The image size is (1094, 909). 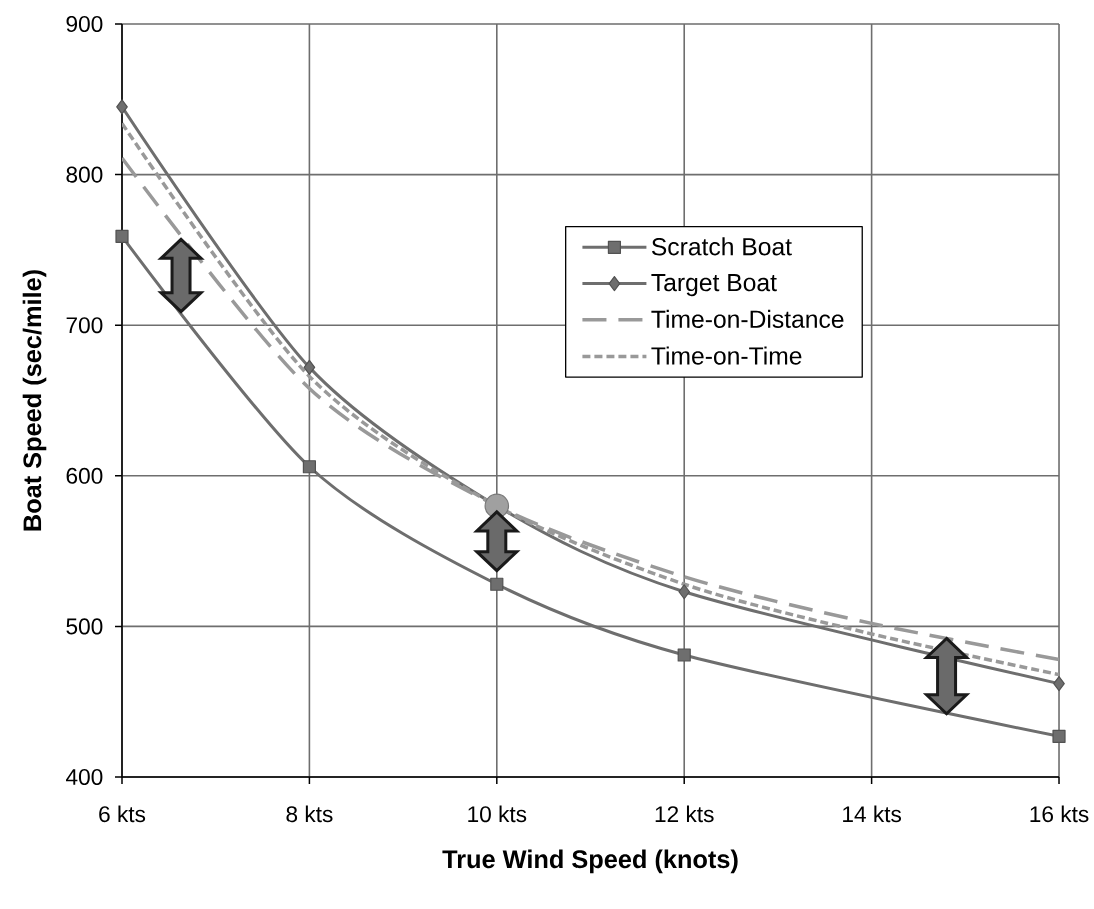 What do you see at coordinates (84, 777) in the screenshot?
I see `y-tick-label: 400` at bounding box center [84, 777].